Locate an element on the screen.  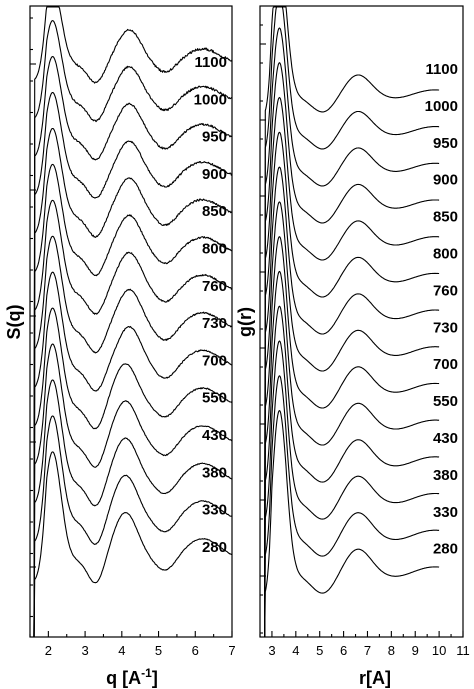
sq-curve-label-280: 280 is located at coordinates (214, 547).